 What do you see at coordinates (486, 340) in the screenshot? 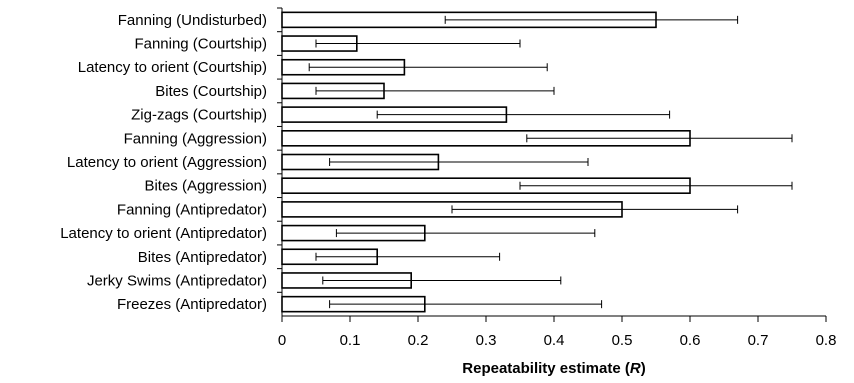
I see `x-tick-label: 0.3` at bounding box center [486, 340].